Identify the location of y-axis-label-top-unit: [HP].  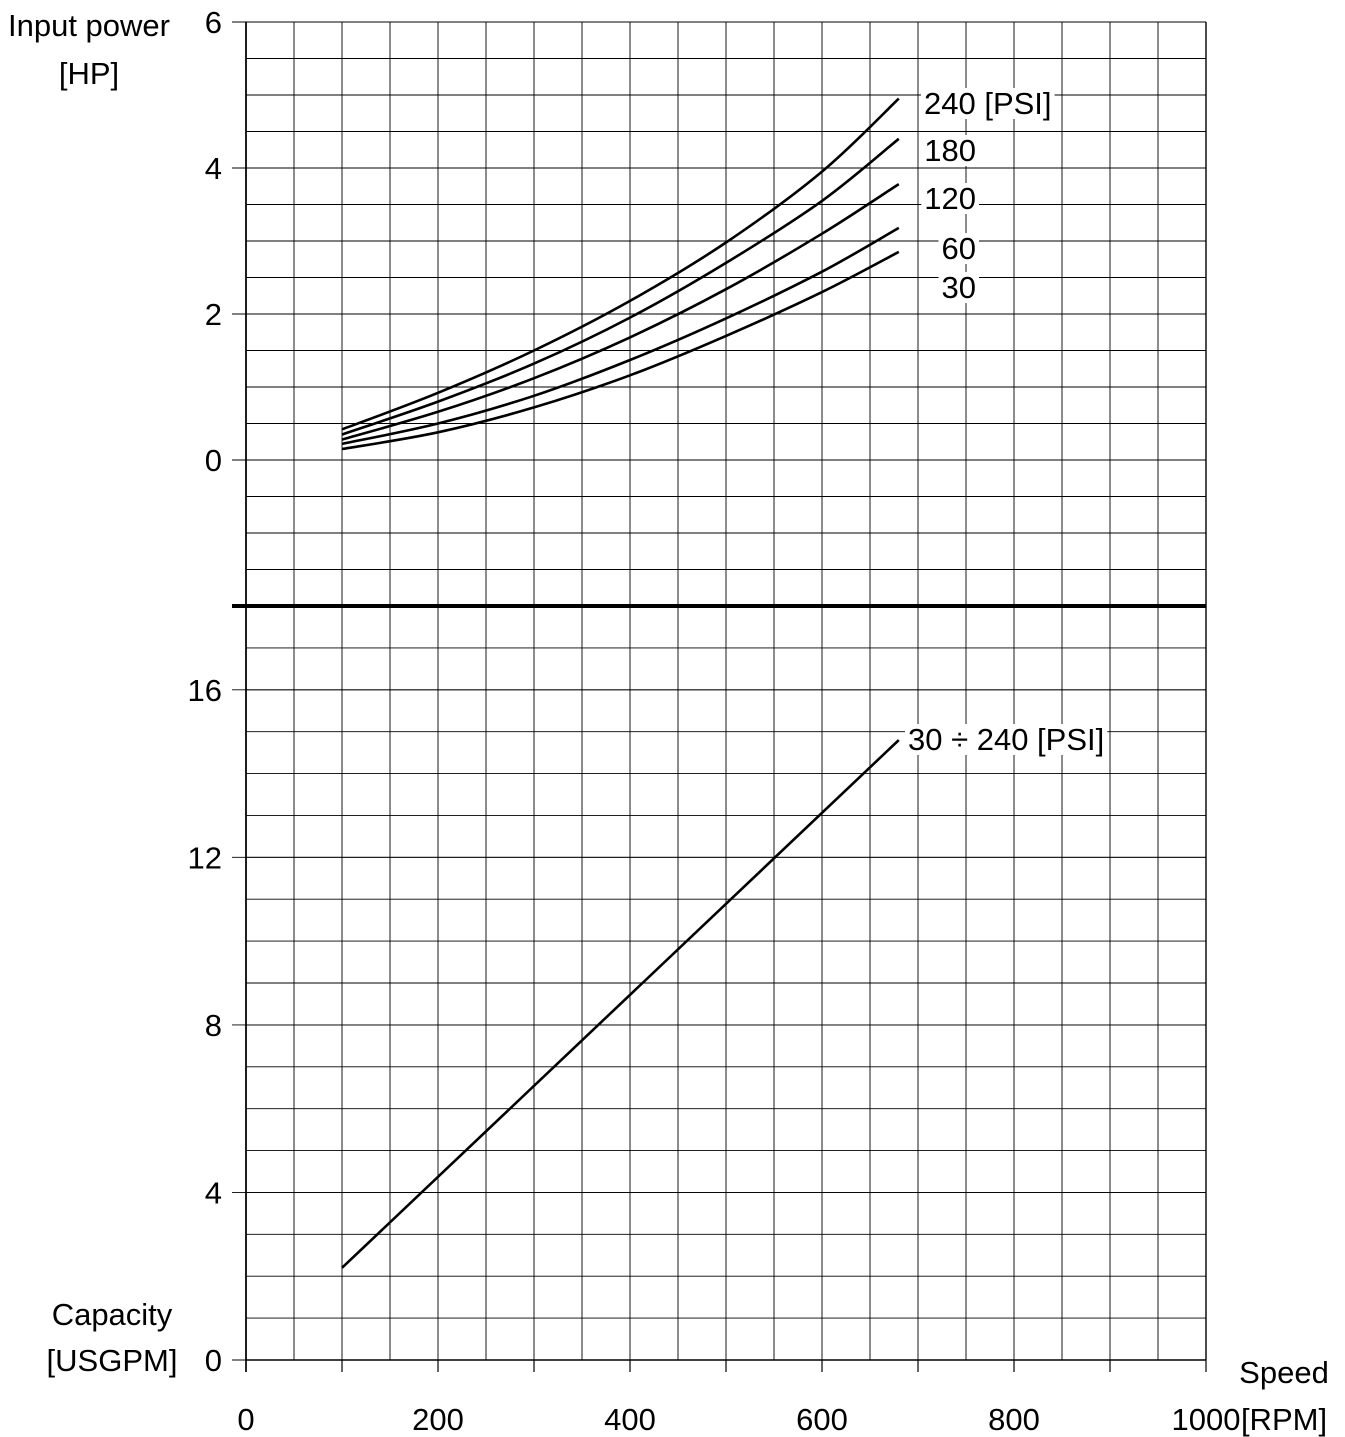
(89, 73).